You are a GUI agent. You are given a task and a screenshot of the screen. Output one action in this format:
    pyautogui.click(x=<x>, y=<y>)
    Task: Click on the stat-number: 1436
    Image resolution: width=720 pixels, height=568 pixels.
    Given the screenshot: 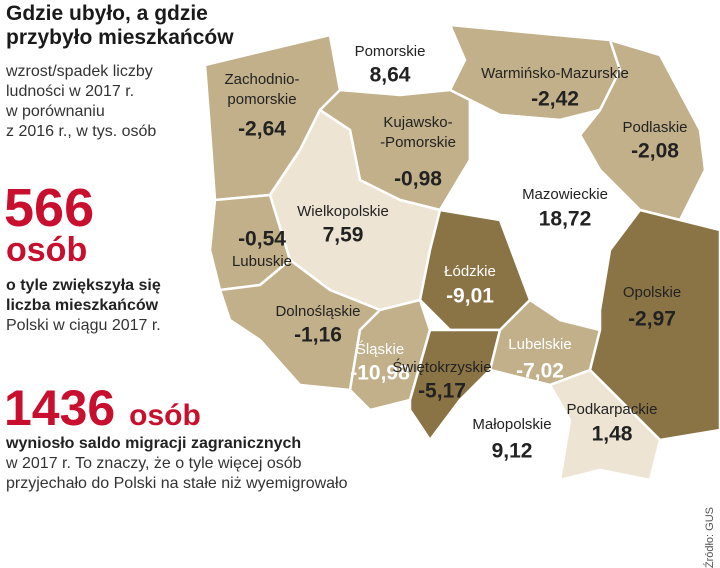 What is the action you would take?
    pyautogui.click(x=60, y=408)
    